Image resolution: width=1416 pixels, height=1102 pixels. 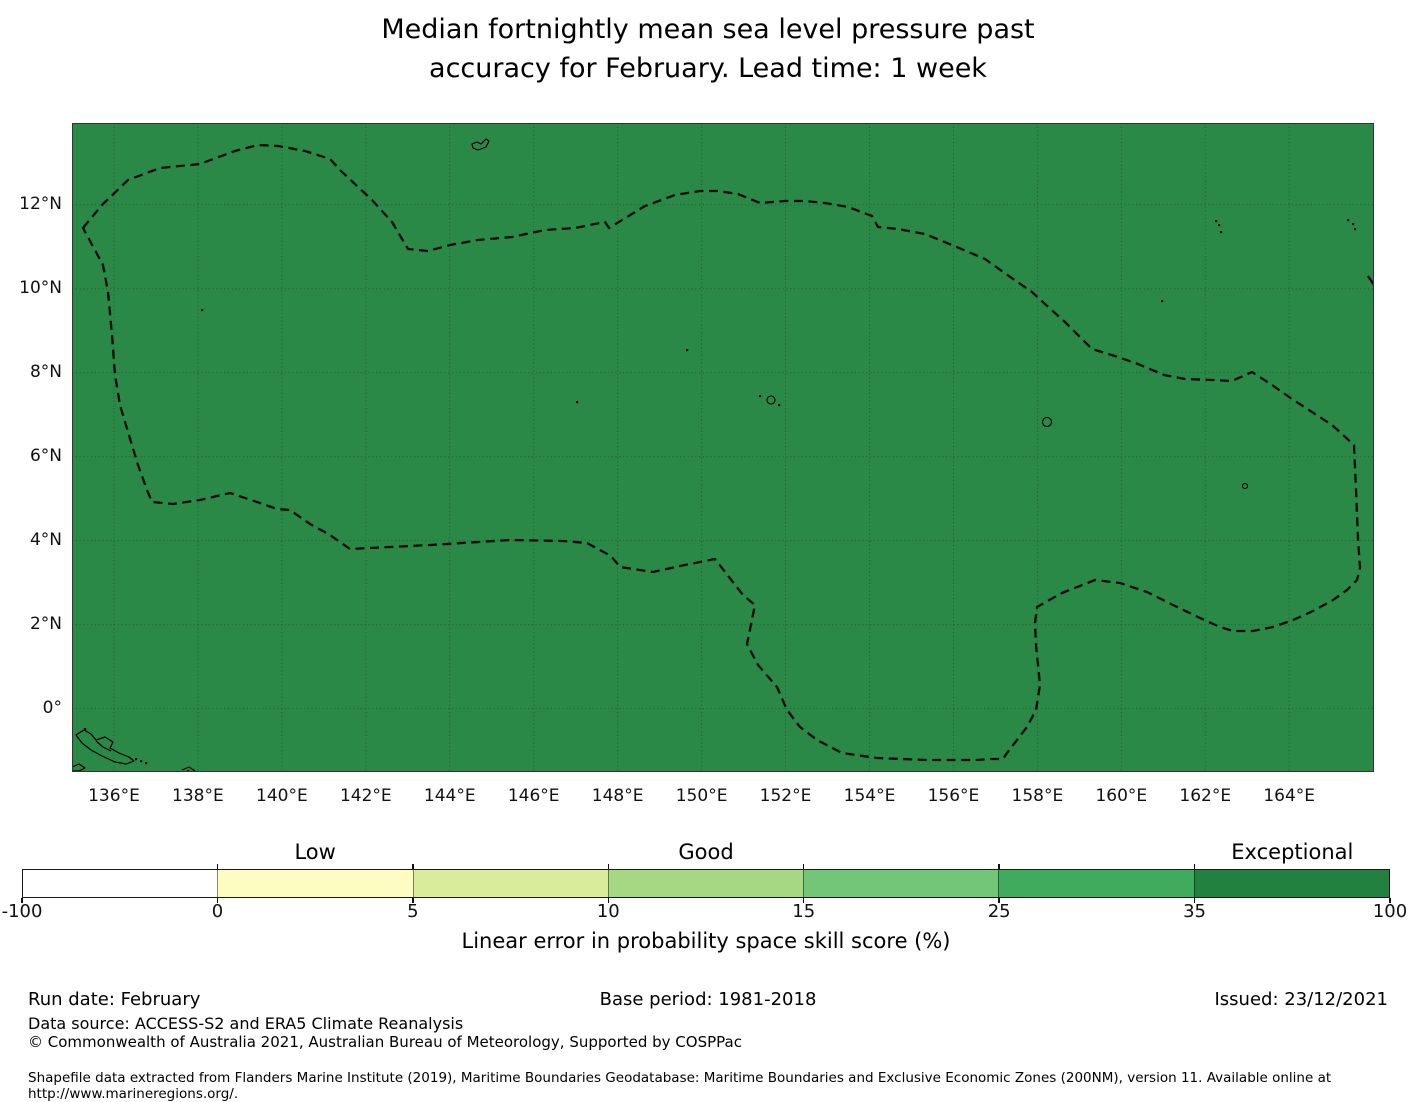 What do you see at coordinates (1037, 796) in the screenshot?
I see `x-tick-label: 158°E` at bounding box center [1037, 796].